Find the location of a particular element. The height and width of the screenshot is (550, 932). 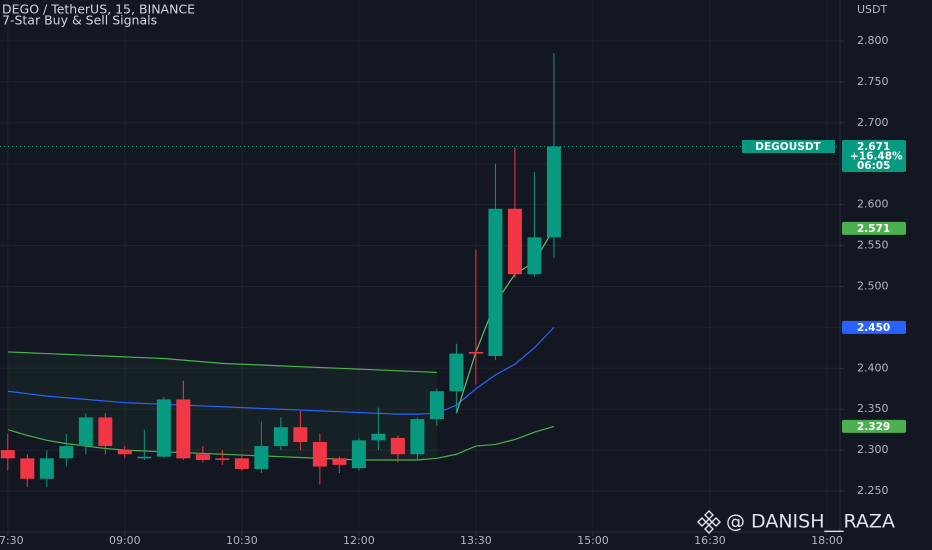

symbol-tag is located at coordinates (788, 147).